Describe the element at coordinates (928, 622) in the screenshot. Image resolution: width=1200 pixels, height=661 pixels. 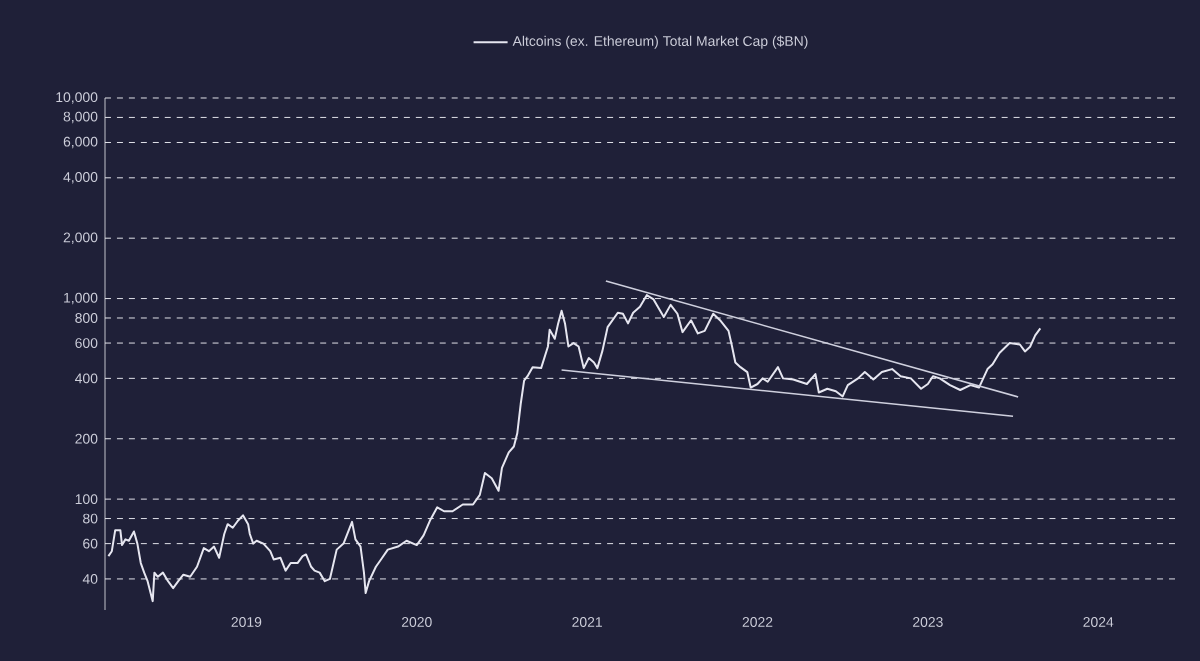
I see `x-tick-label: 2023` at that location.